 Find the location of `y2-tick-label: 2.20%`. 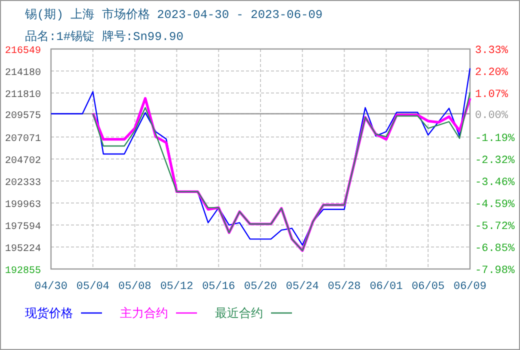

y2-tick-label: 2.20% is located at coordinates (491, 72).